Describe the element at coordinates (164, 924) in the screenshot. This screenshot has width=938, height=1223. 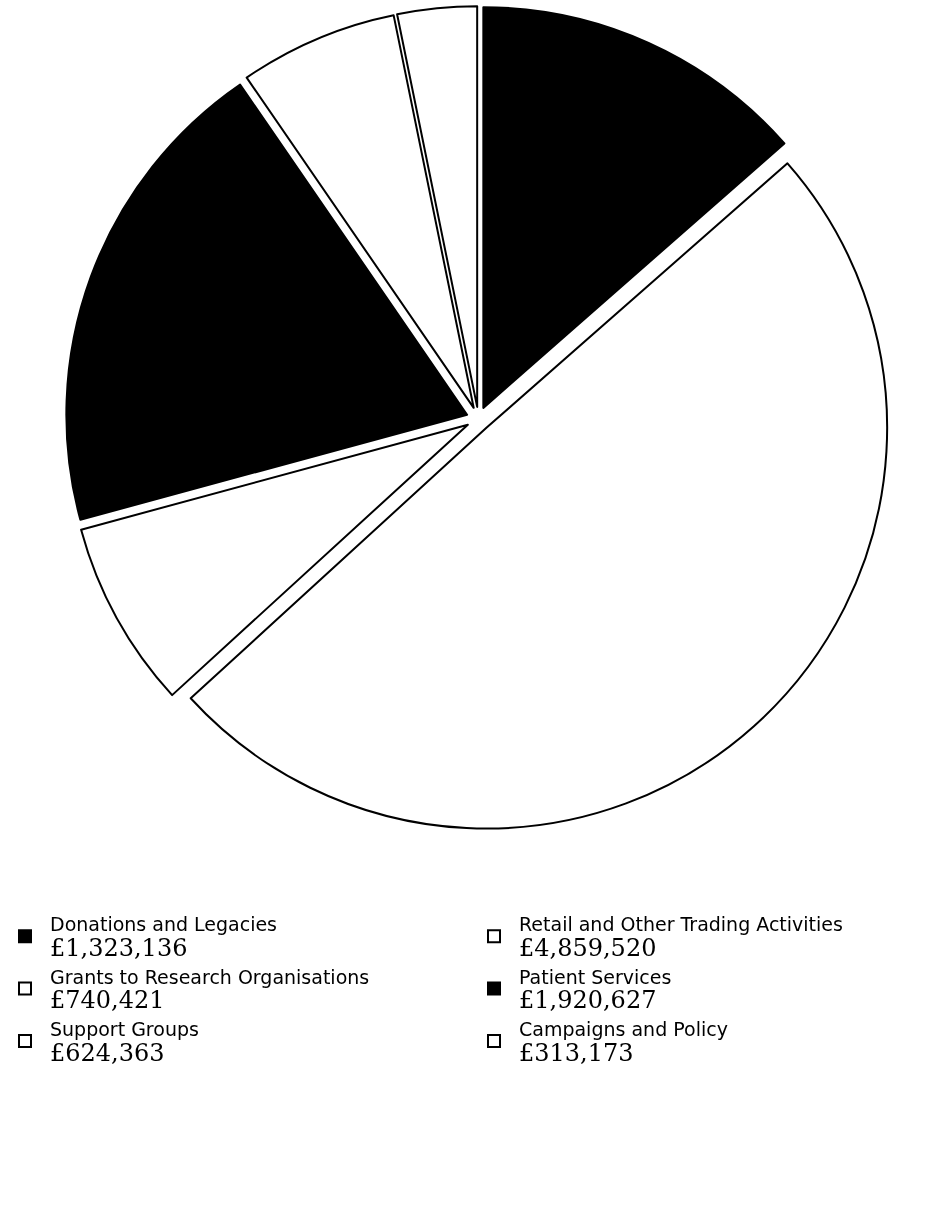
I see `legend-label: Donations and Legacies` at that location.